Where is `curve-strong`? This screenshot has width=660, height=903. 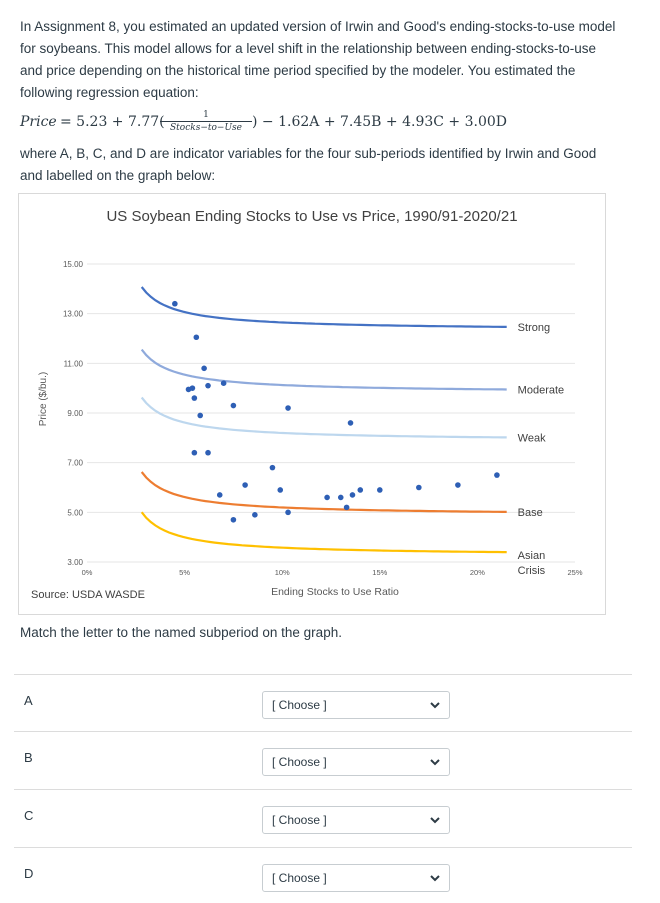
curve-strong is located at coordinates (323, 307).